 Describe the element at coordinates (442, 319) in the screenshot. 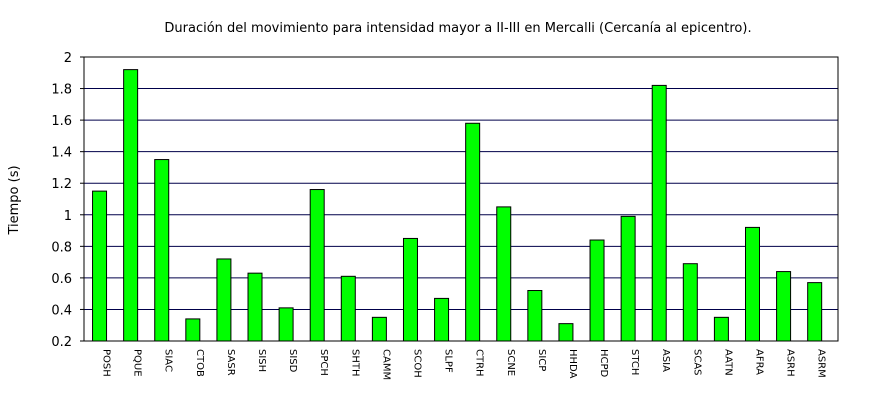

I see `bar-slpf` at that location.